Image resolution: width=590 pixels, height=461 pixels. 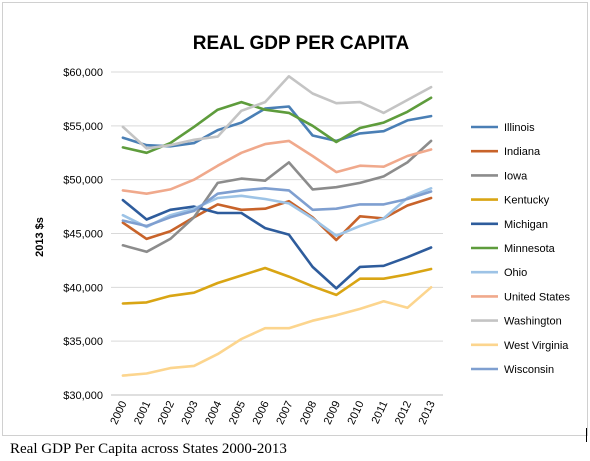 I want to click on y-tick-label: $50,000, so click(x=83, y=181).